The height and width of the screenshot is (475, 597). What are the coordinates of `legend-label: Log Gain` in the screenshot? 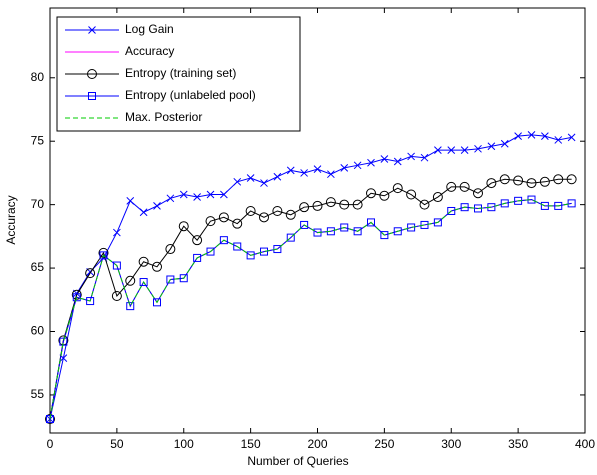 It's located at (149, 29).